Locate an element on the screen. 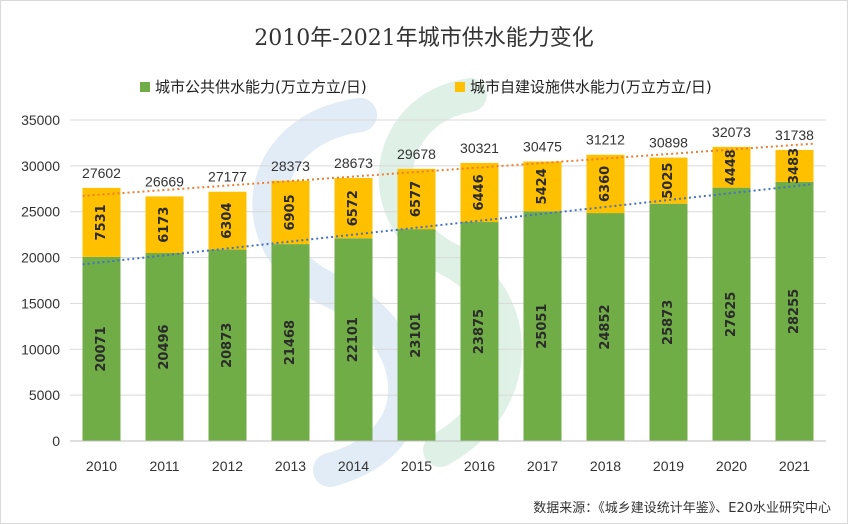  total-label: 31212 is located at coordinates (605, 140).